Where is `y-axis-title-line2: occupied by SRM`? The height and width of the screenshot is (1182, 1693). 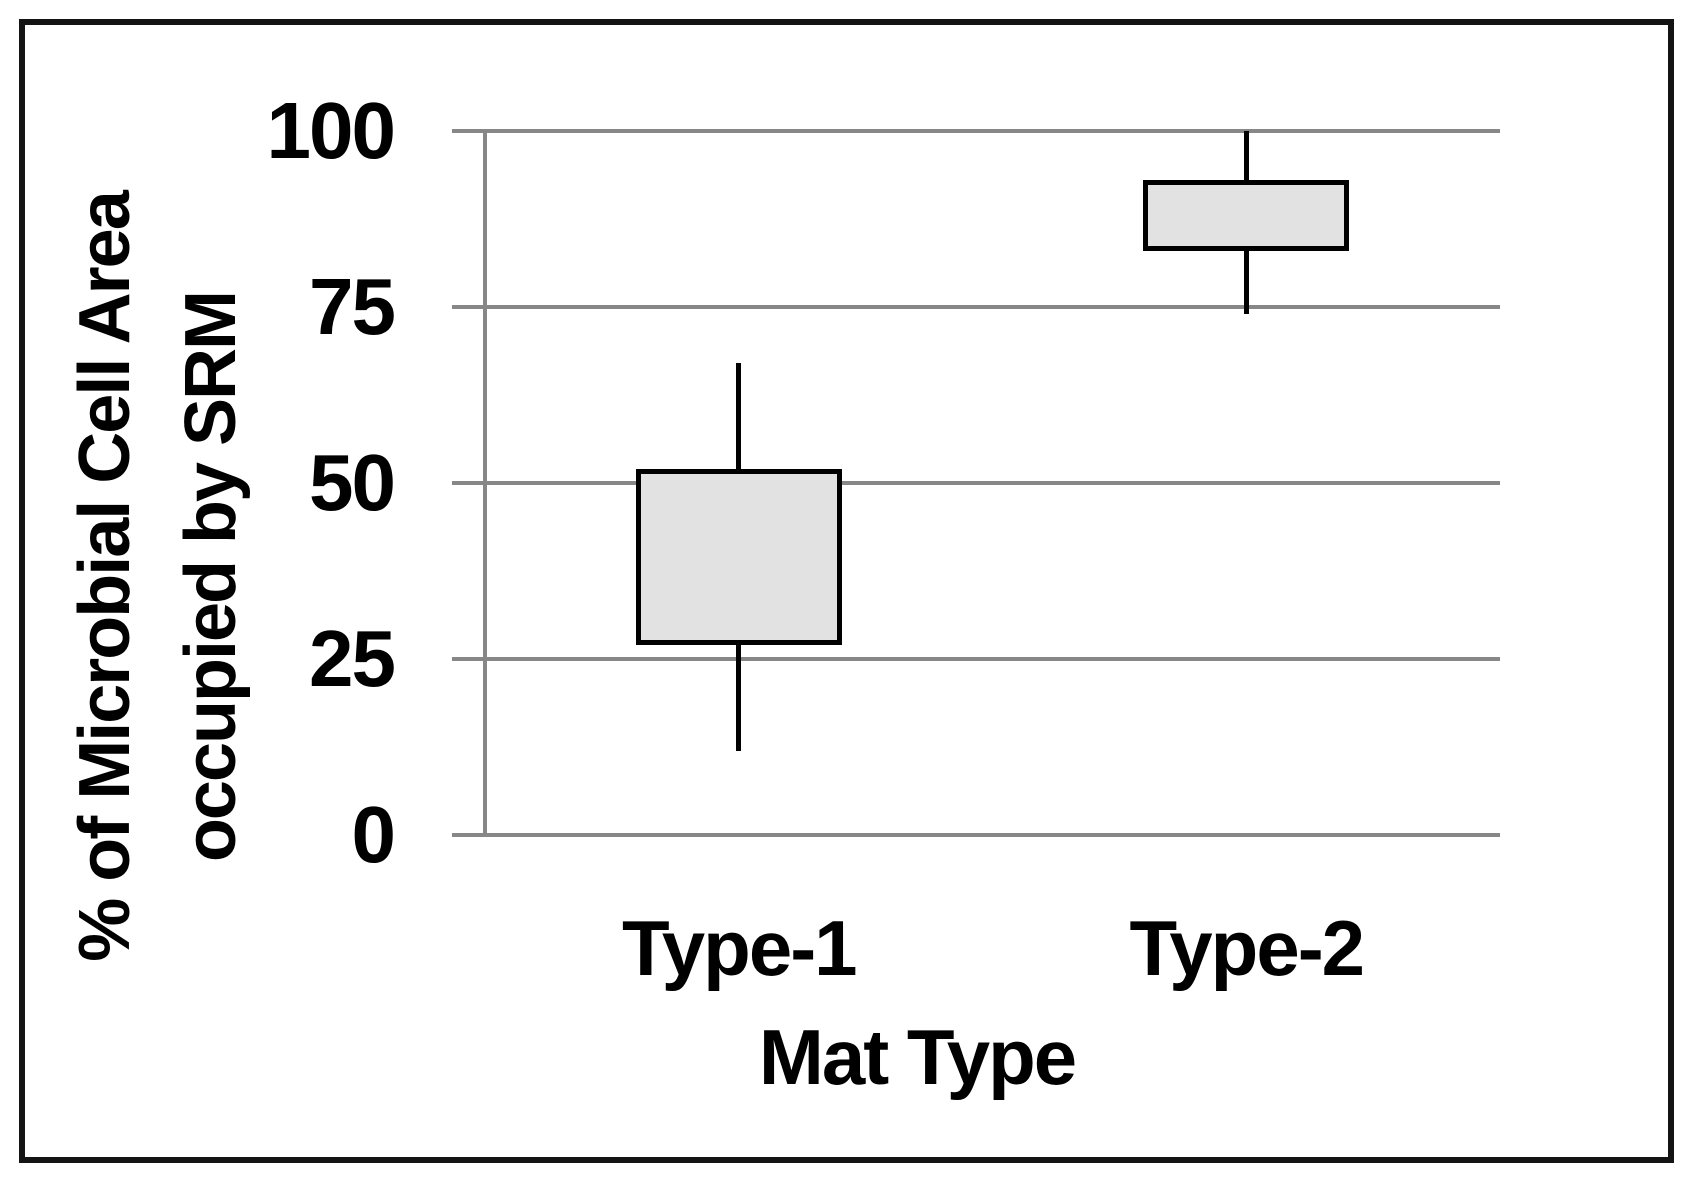
y-axis-title-line2: occupied by SRM is located at coordinates (211, 577).